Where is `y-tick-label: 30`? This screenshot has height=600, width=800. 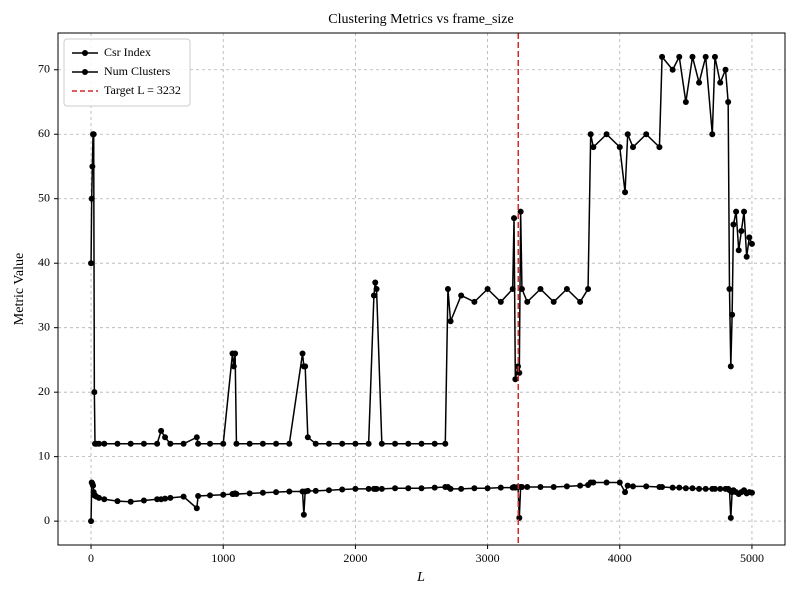
y-tick-label: 30 is located at coordinates (44, 326).